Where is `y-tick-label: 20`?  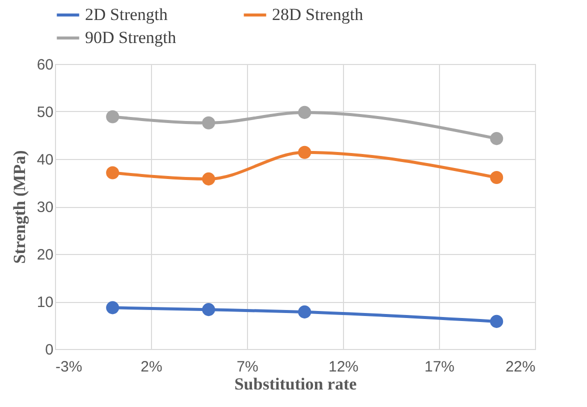 y-tick-label: 20 is located at coordinates (45, 255).